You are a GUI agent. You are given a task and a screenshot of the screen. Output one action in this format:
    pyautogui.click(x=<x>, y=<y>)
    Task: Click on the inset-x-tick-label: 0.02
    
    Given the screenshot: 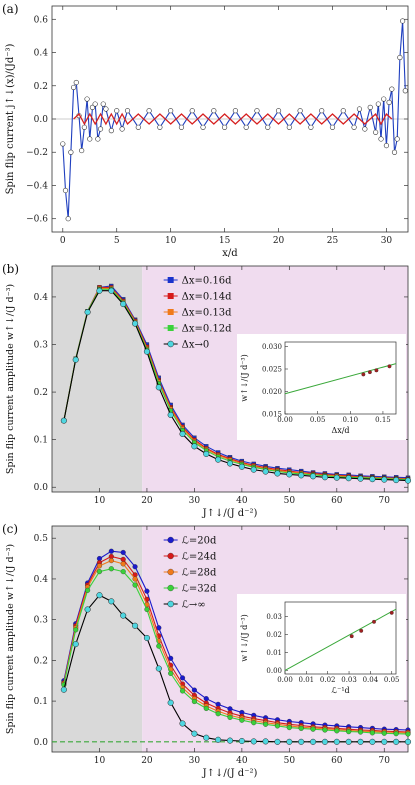 What is the action you would take?
    pyautogui.click(x=328, y=680)
    